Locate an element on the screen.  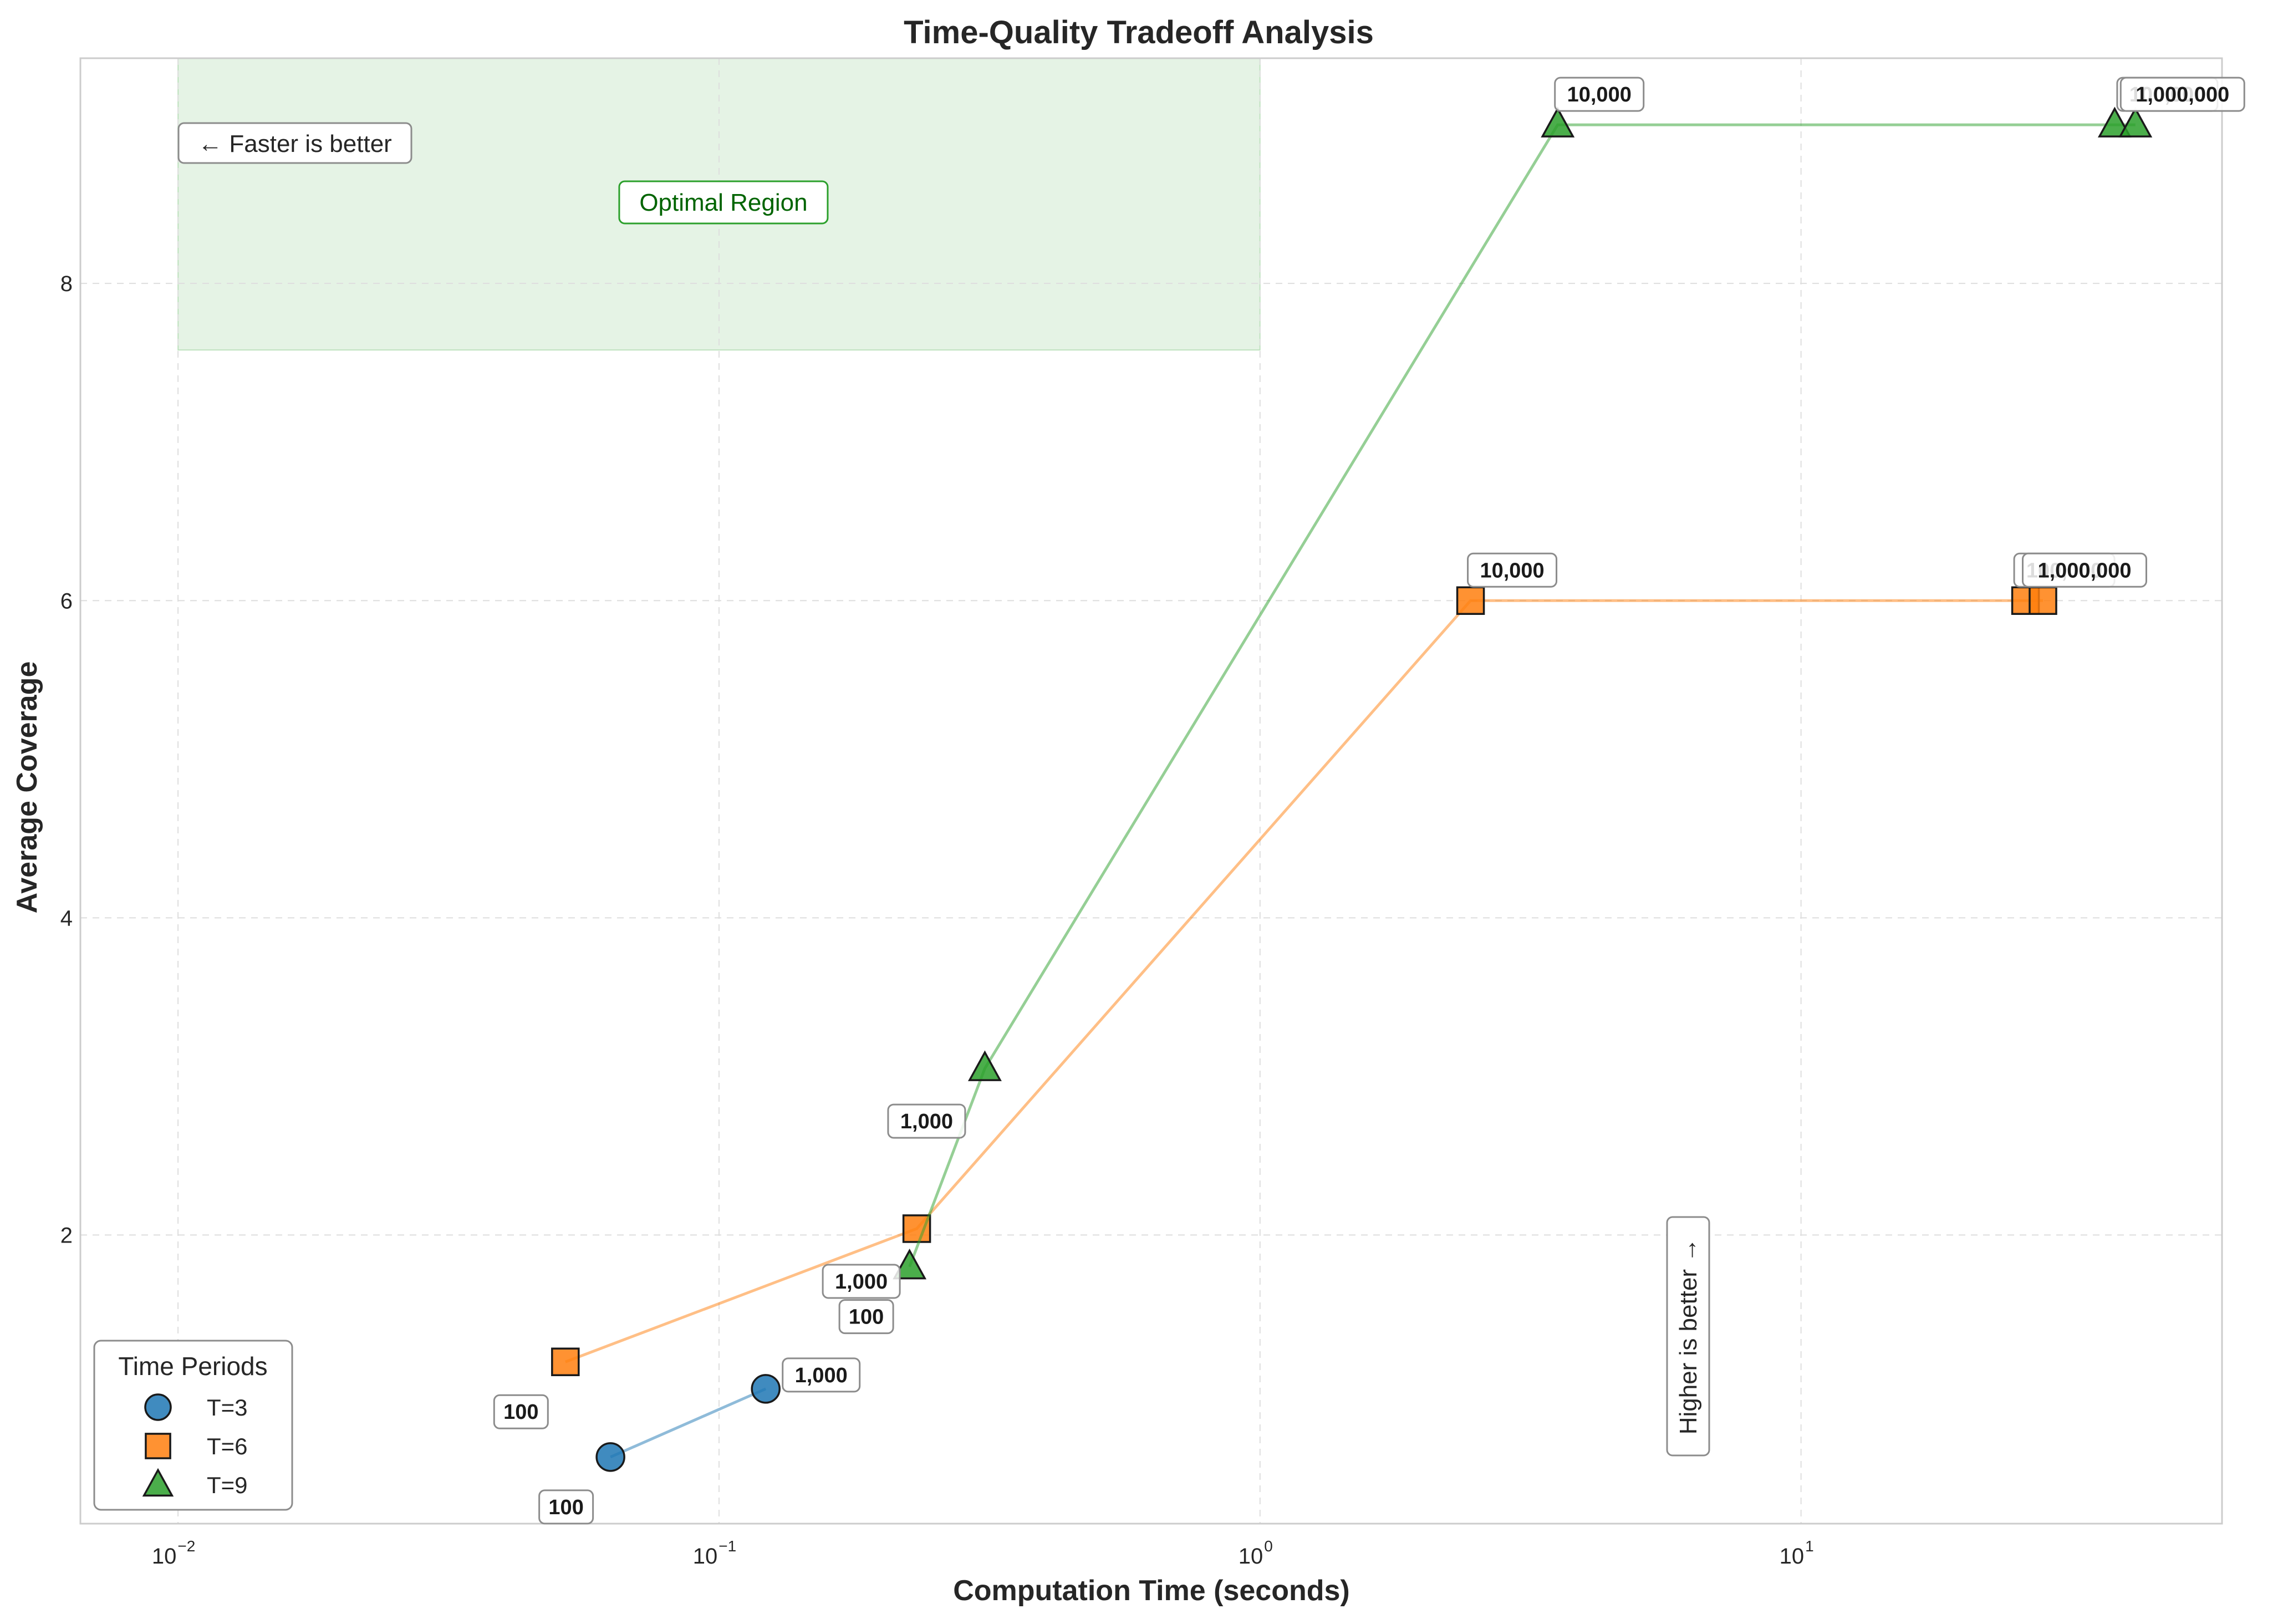
optimal-label-text: Optimal Region is located at coordinates (723, 202).